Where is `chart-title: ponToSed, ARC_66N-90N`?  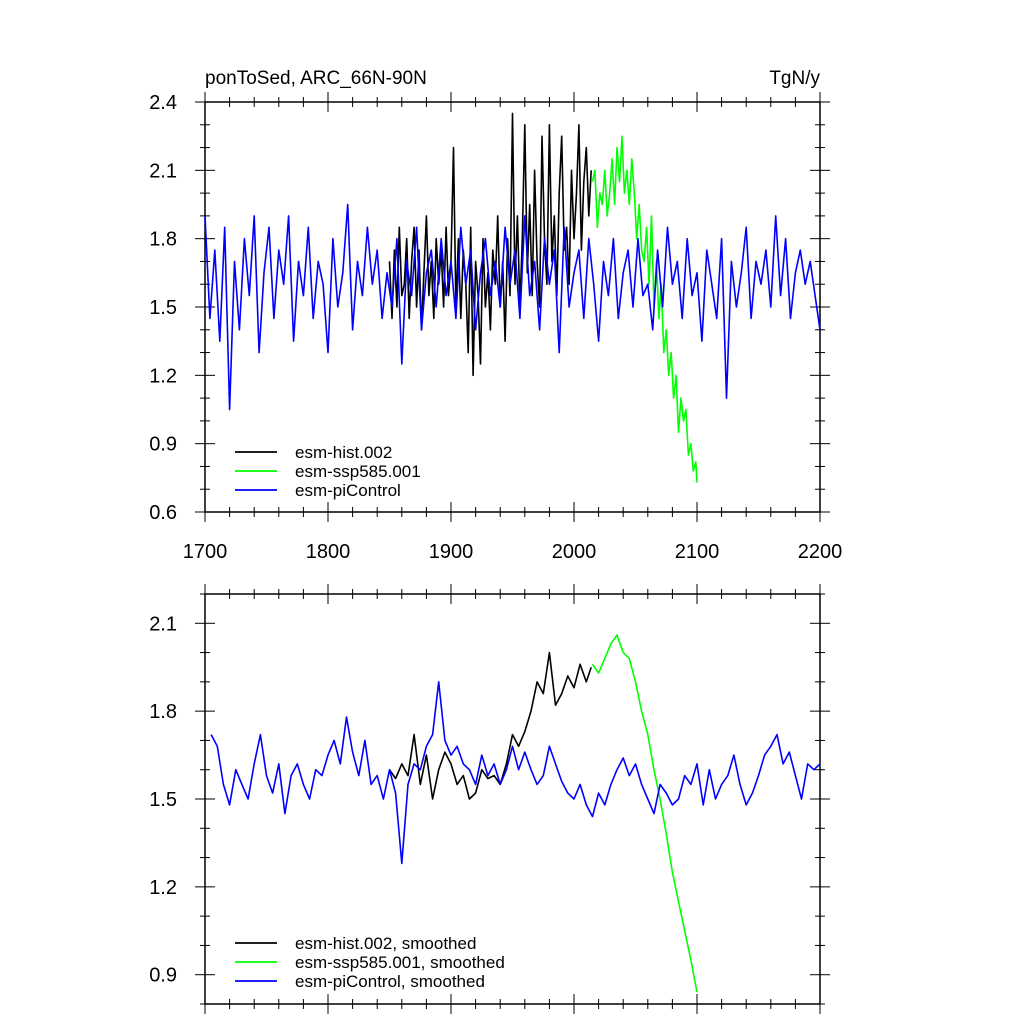
chart-title: ponToSed, ARC_66N-90N is located at coordinates (316, 78).